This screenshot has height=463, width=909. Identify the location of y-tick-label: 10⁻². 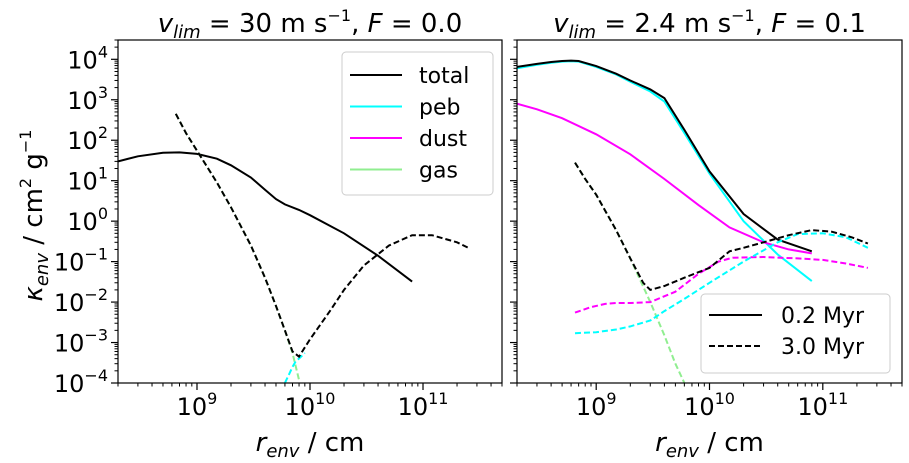
(81, 301).